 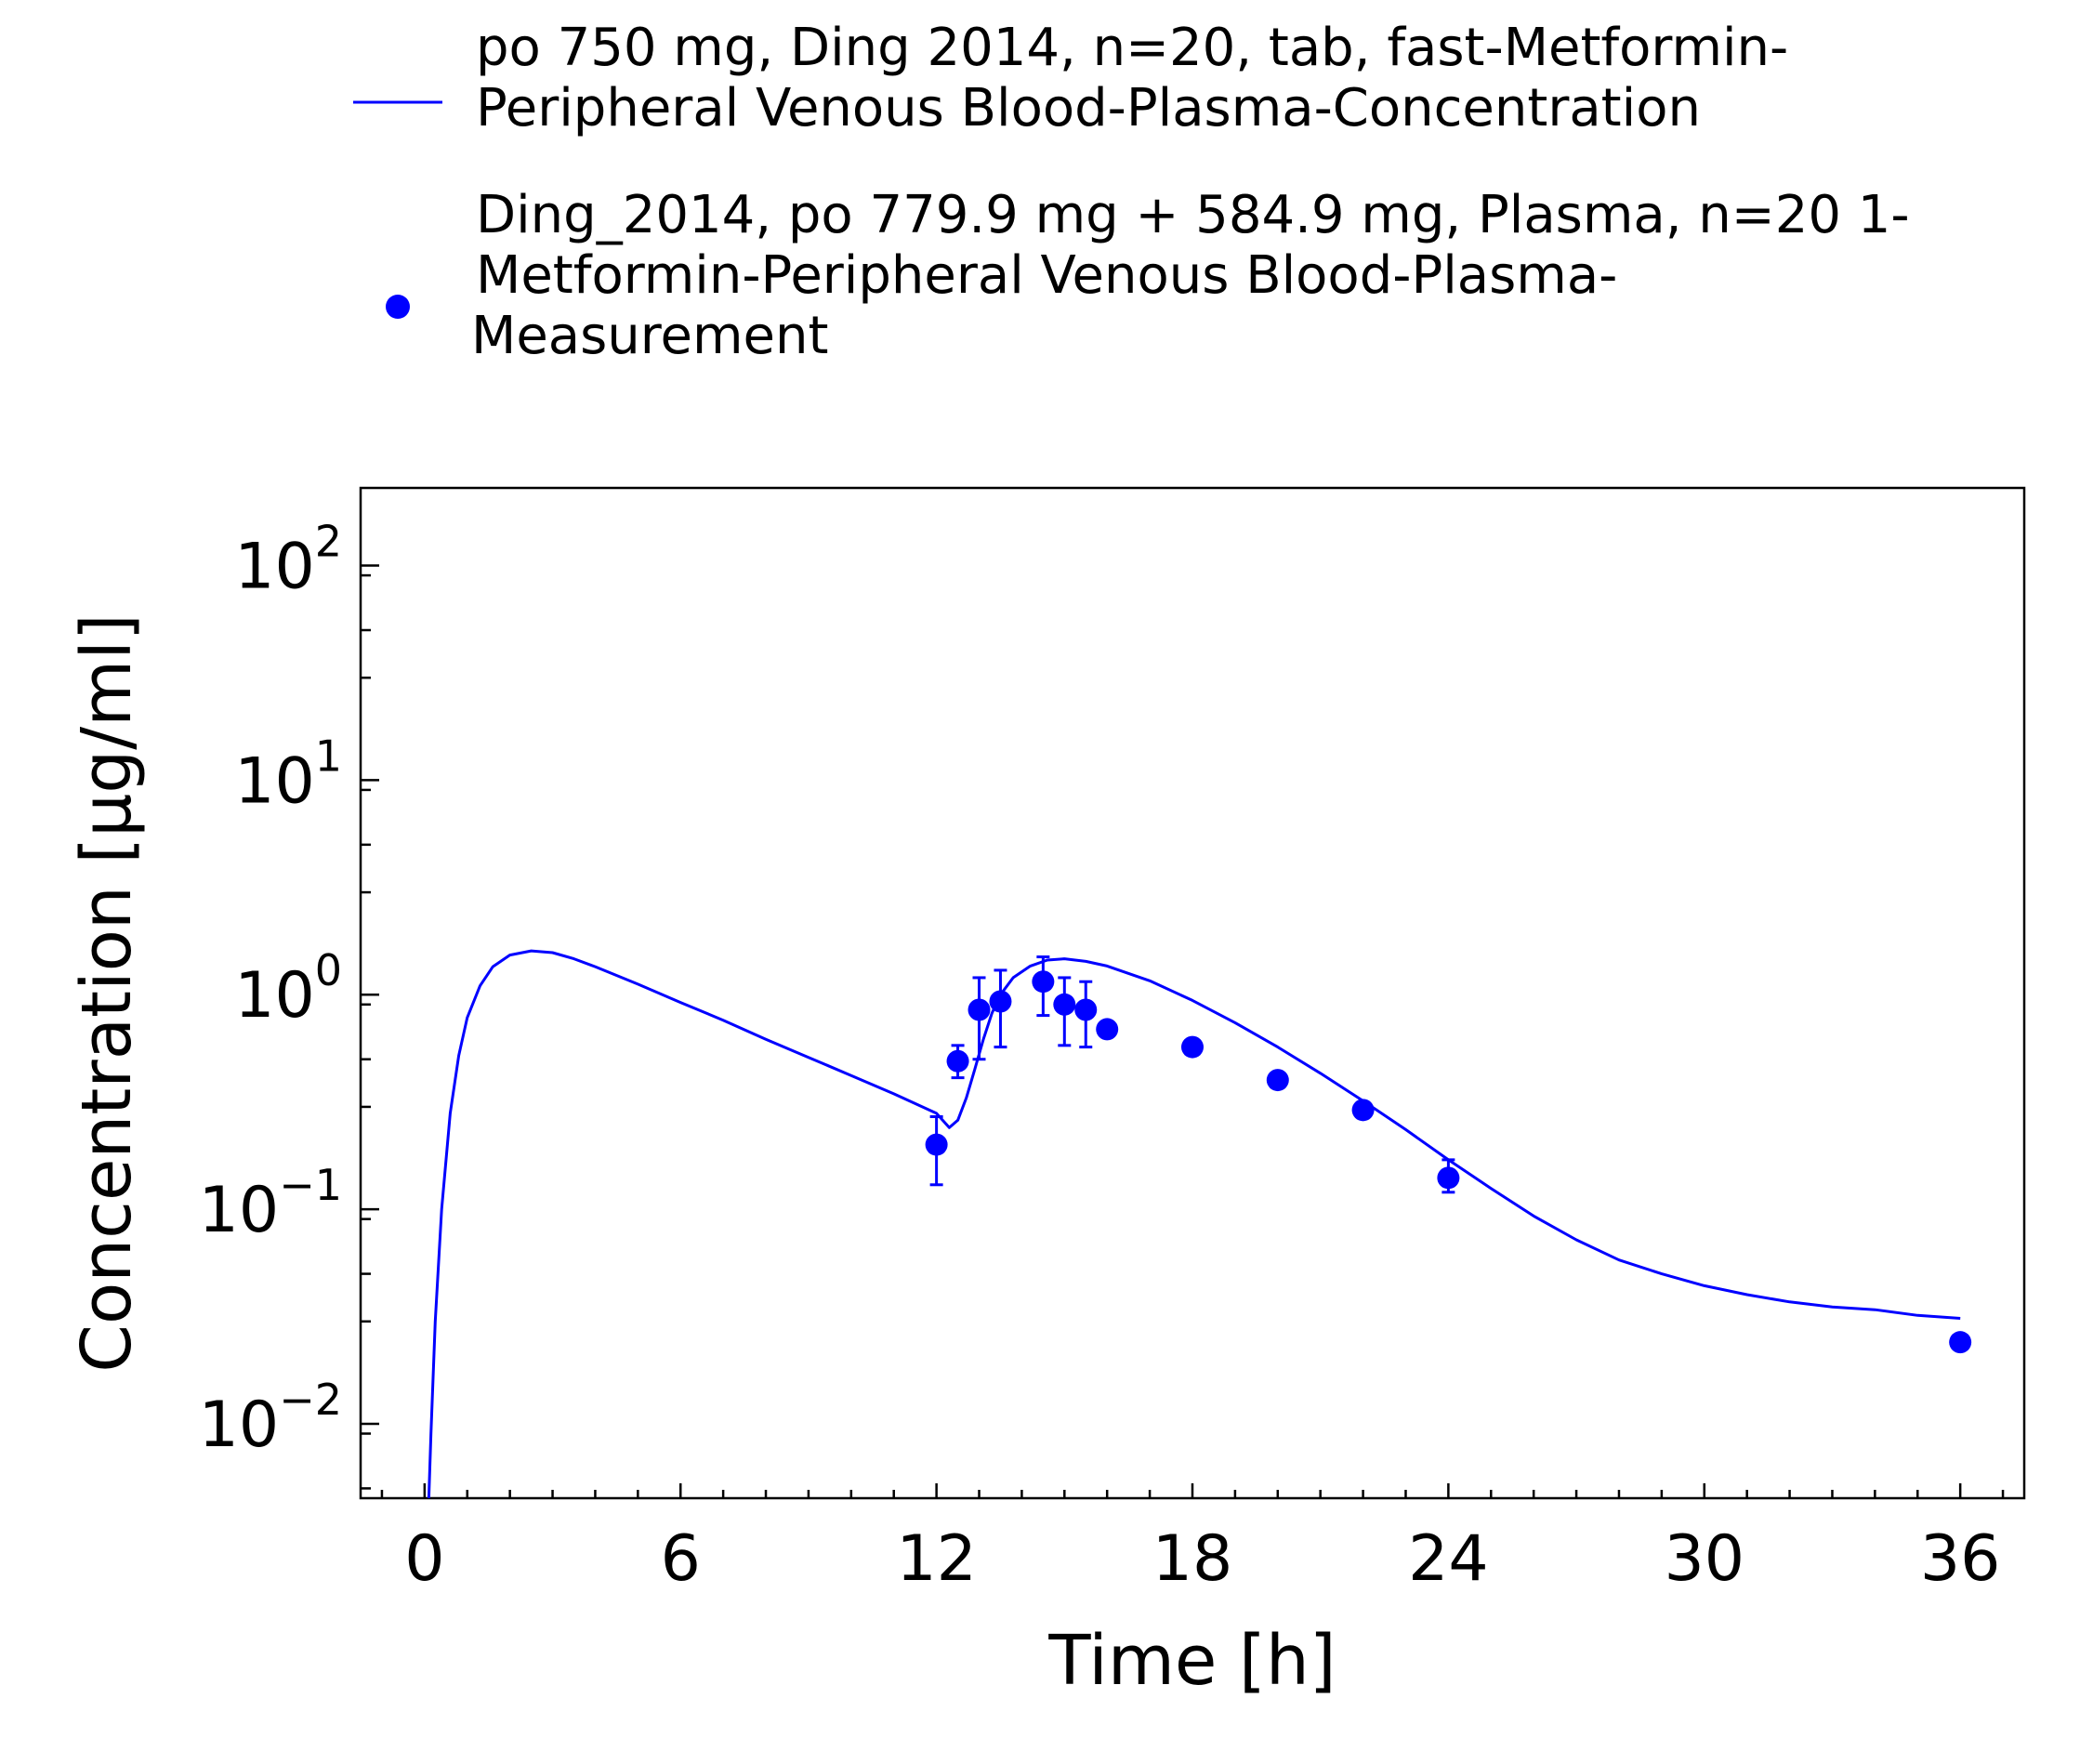 I want to click on x-tick-label: 24, so click(x=1448, y=1559).